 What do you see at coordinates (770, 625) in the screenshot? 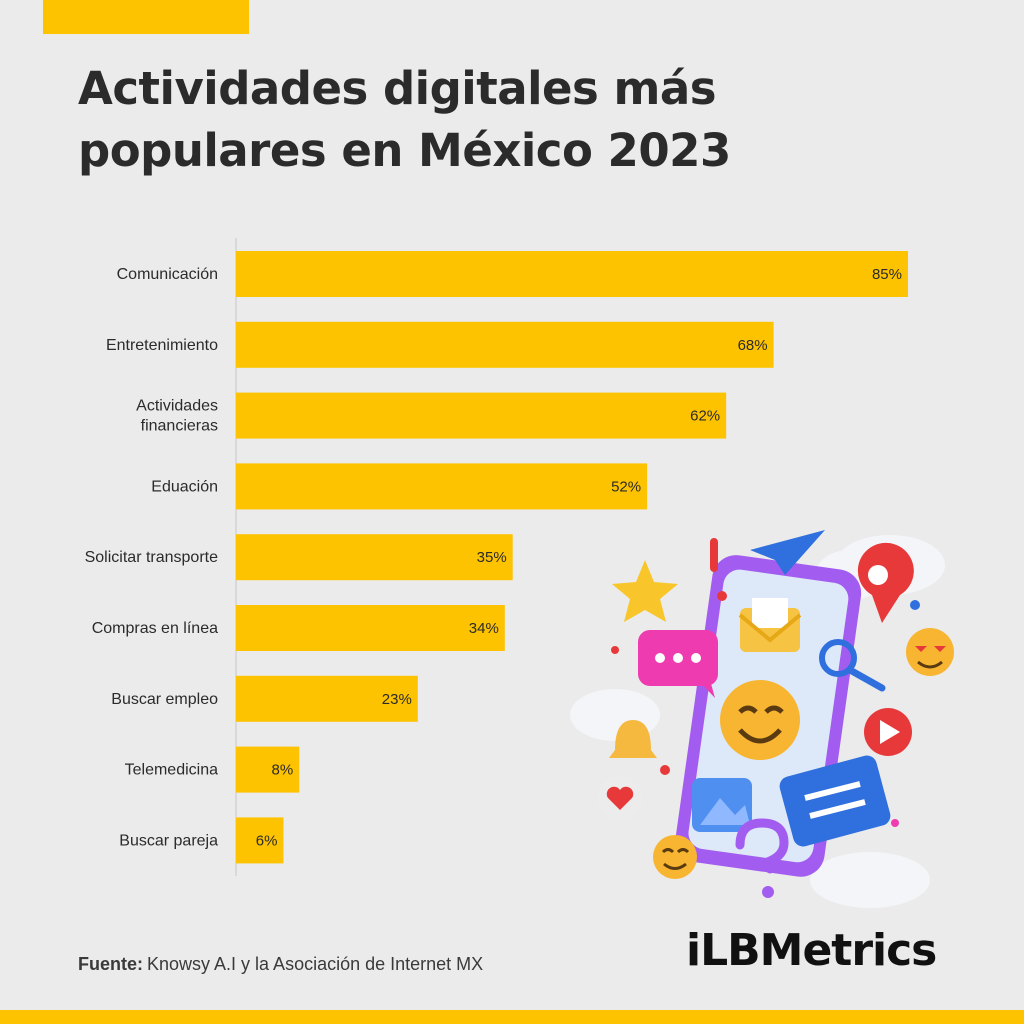
I see `envelope-icon` at bounding box center [770, 625].